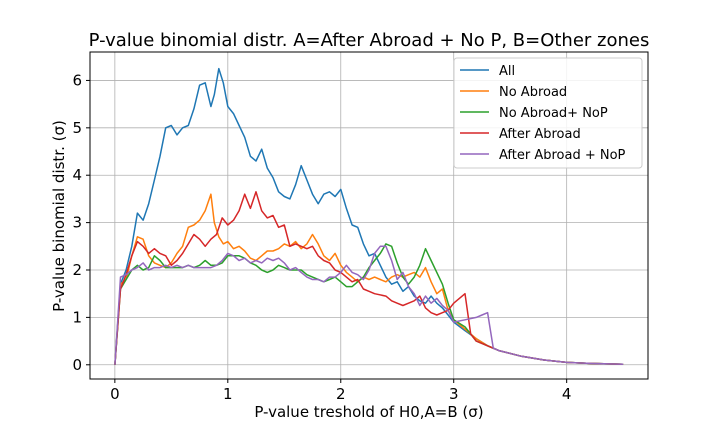  What do you see at coordinates (341, 394) in the screenshot?
I see `x-tick-label: 2` at bounding box center [341, 394].